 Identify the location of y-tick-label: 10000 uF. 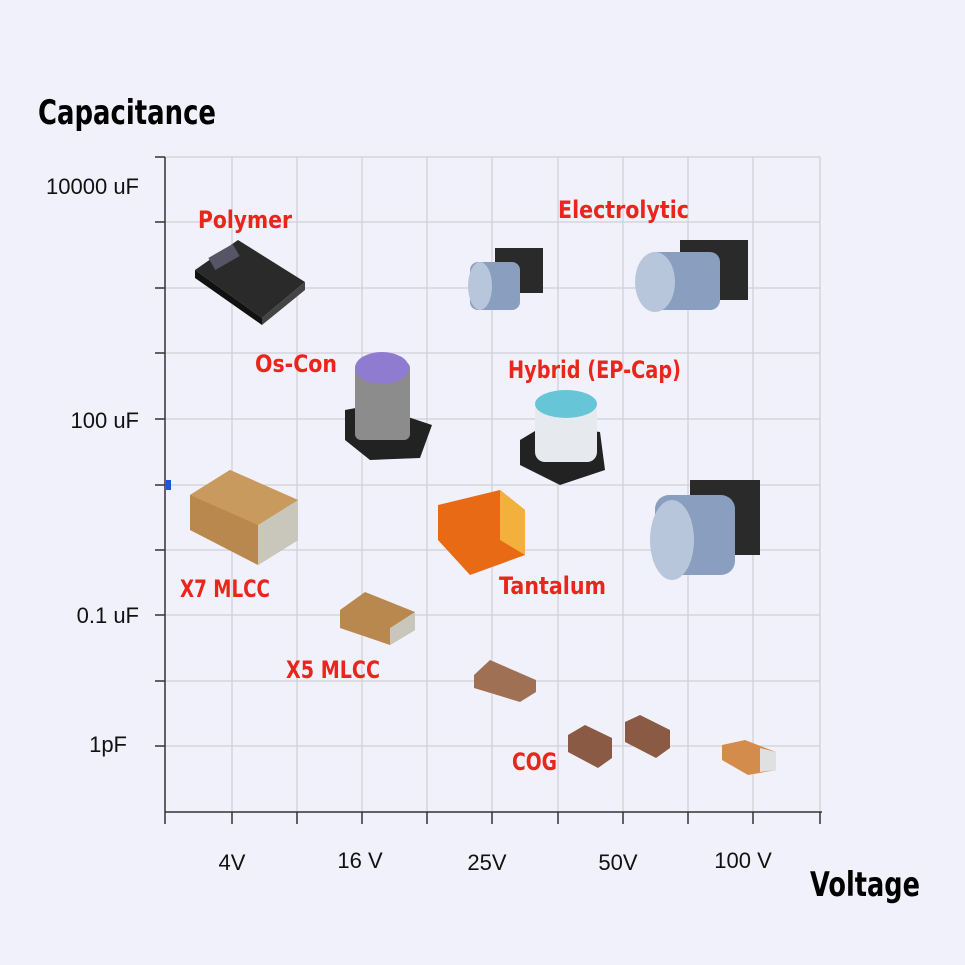
(92, 186).